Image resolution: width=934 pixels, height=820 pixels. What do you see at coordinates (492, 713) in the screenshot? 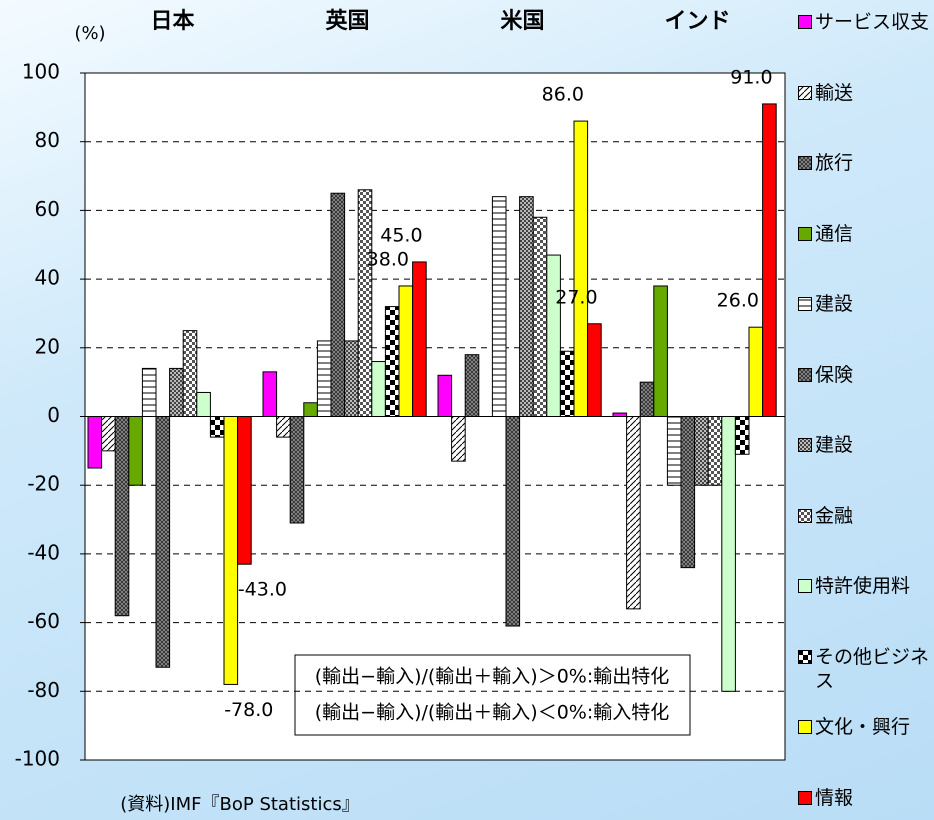
I see `annotation: (輸出−輸入)/(輸出＋輸入)＜0%:輸入特化` at bounding box center [492, 713].